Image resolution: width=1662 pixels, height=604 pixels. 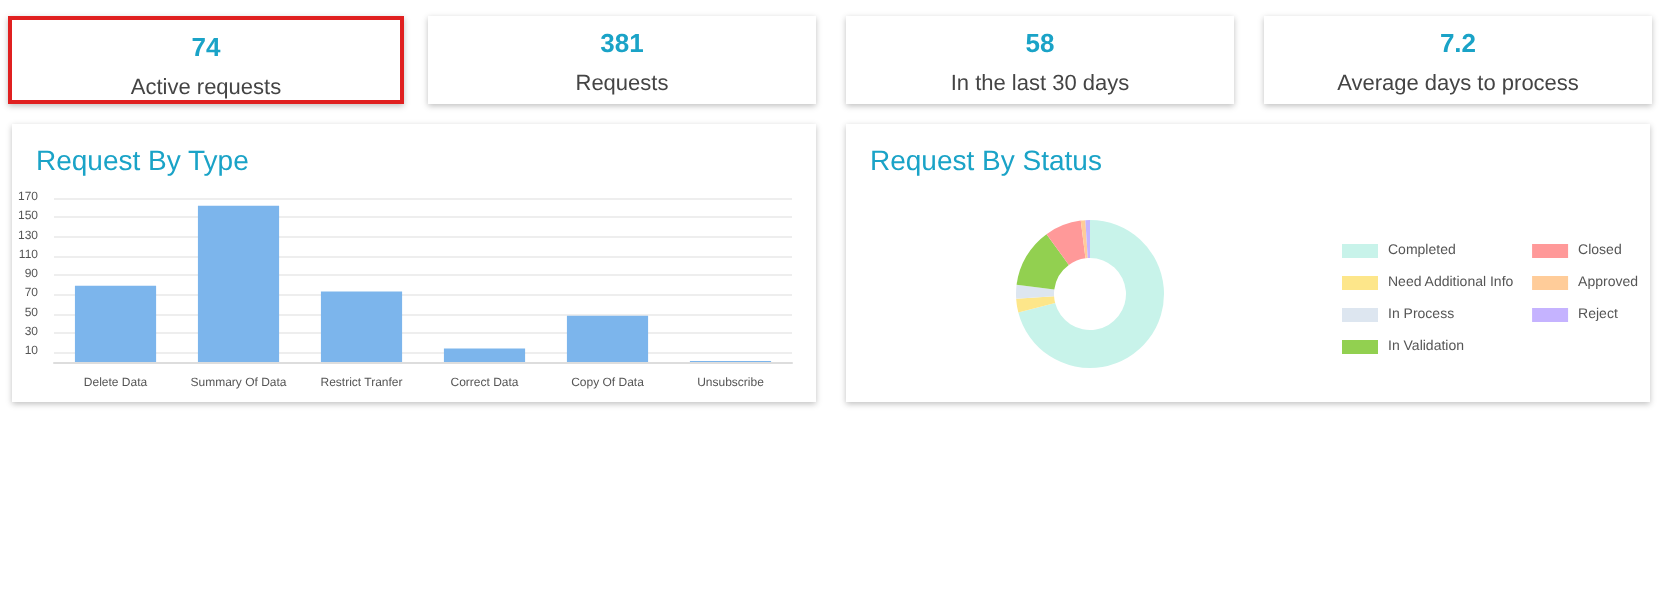 I want to click on text: 74, so click(x=206, y=48).